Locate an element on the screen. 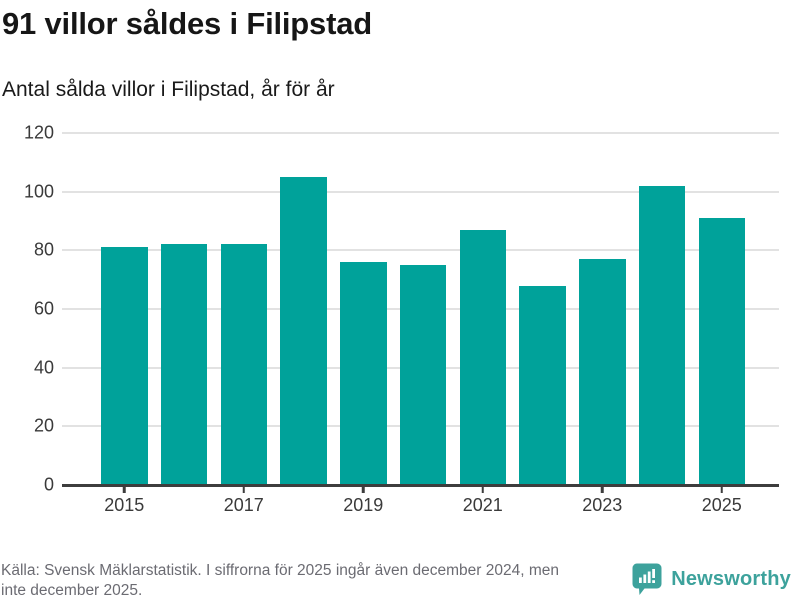 This screenshot has width=800, height=602. x-axis-tick-label-2015: 2015 is located at coordinates (124, 505).